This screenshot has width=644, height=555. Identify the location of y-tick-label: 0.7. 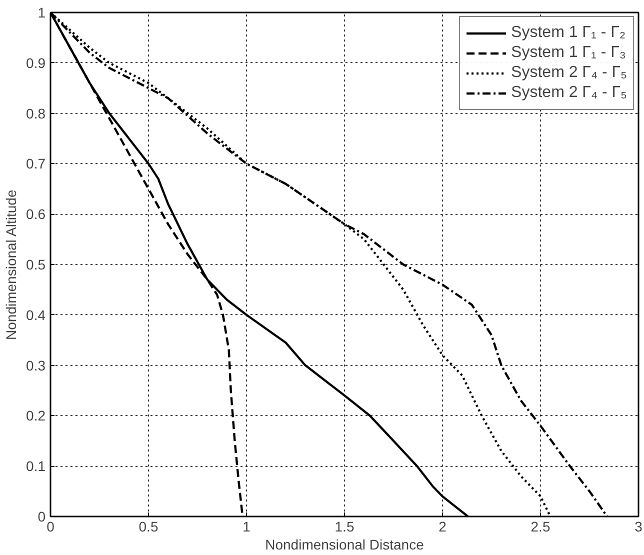
(36, 164).